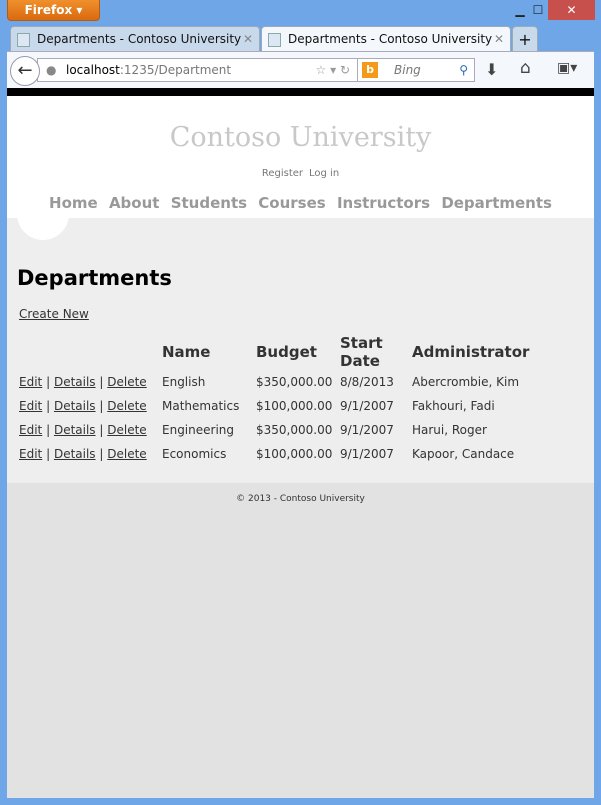 This screenshot has height=805, width=601. Describe the element at coordinates (292, 203) in the screenshot. I see `nav-courses: Courses` at that location.